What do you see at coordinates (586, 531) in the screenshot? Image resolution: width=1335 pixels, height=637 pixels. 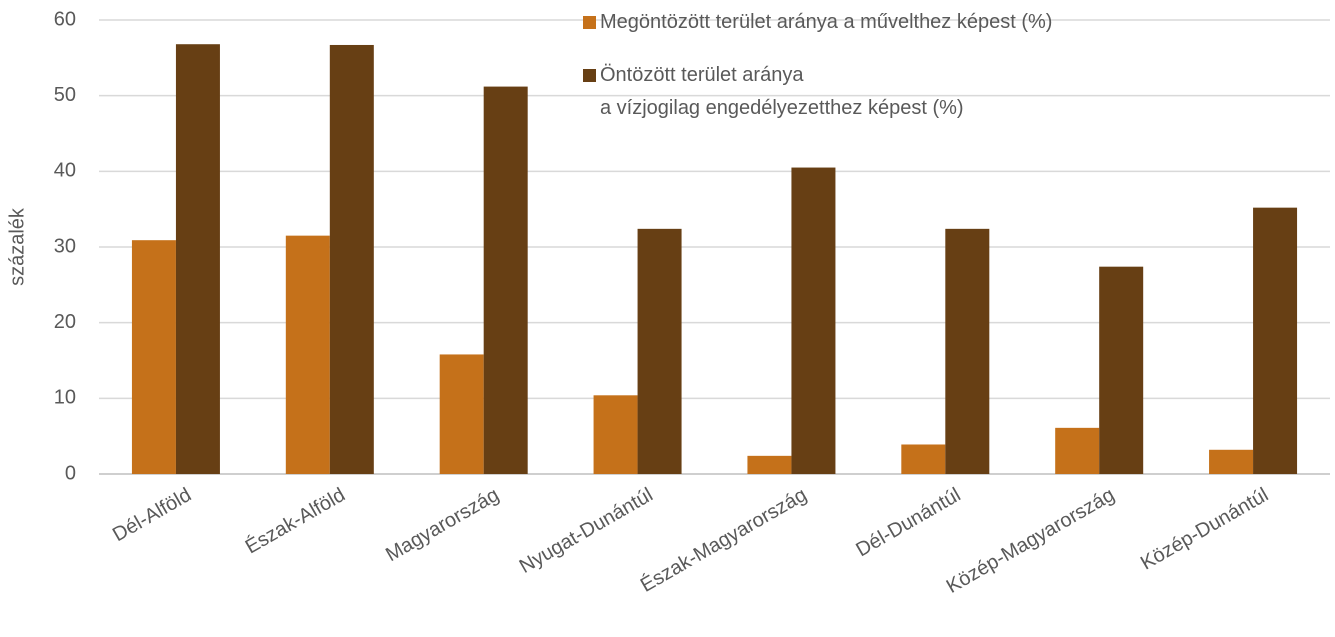 I see `x-tick-label: Nyugat-Dunántúl` at bounding box center [586, 531].